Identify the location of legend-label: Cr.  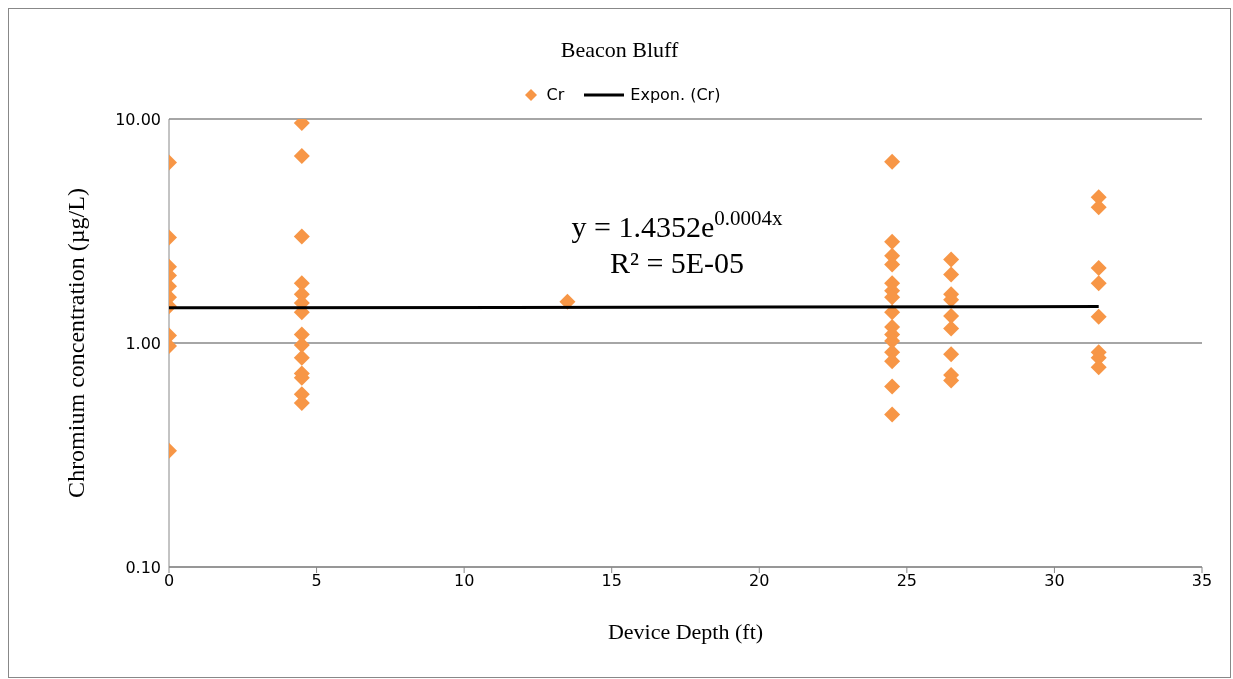
(555, 94).